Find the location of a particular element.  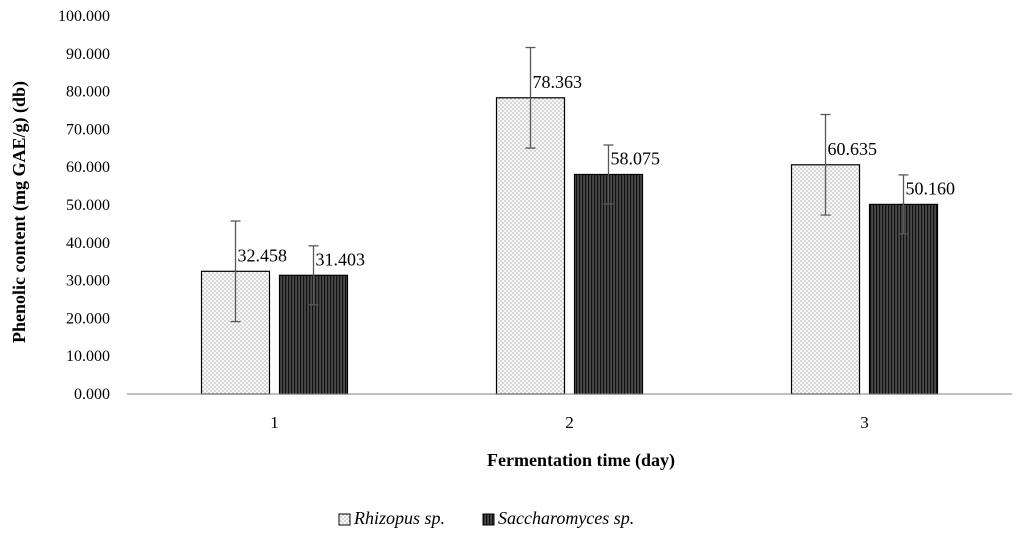

saccharomyces-data-label: 31.403 is located at coordinates (341, 259).